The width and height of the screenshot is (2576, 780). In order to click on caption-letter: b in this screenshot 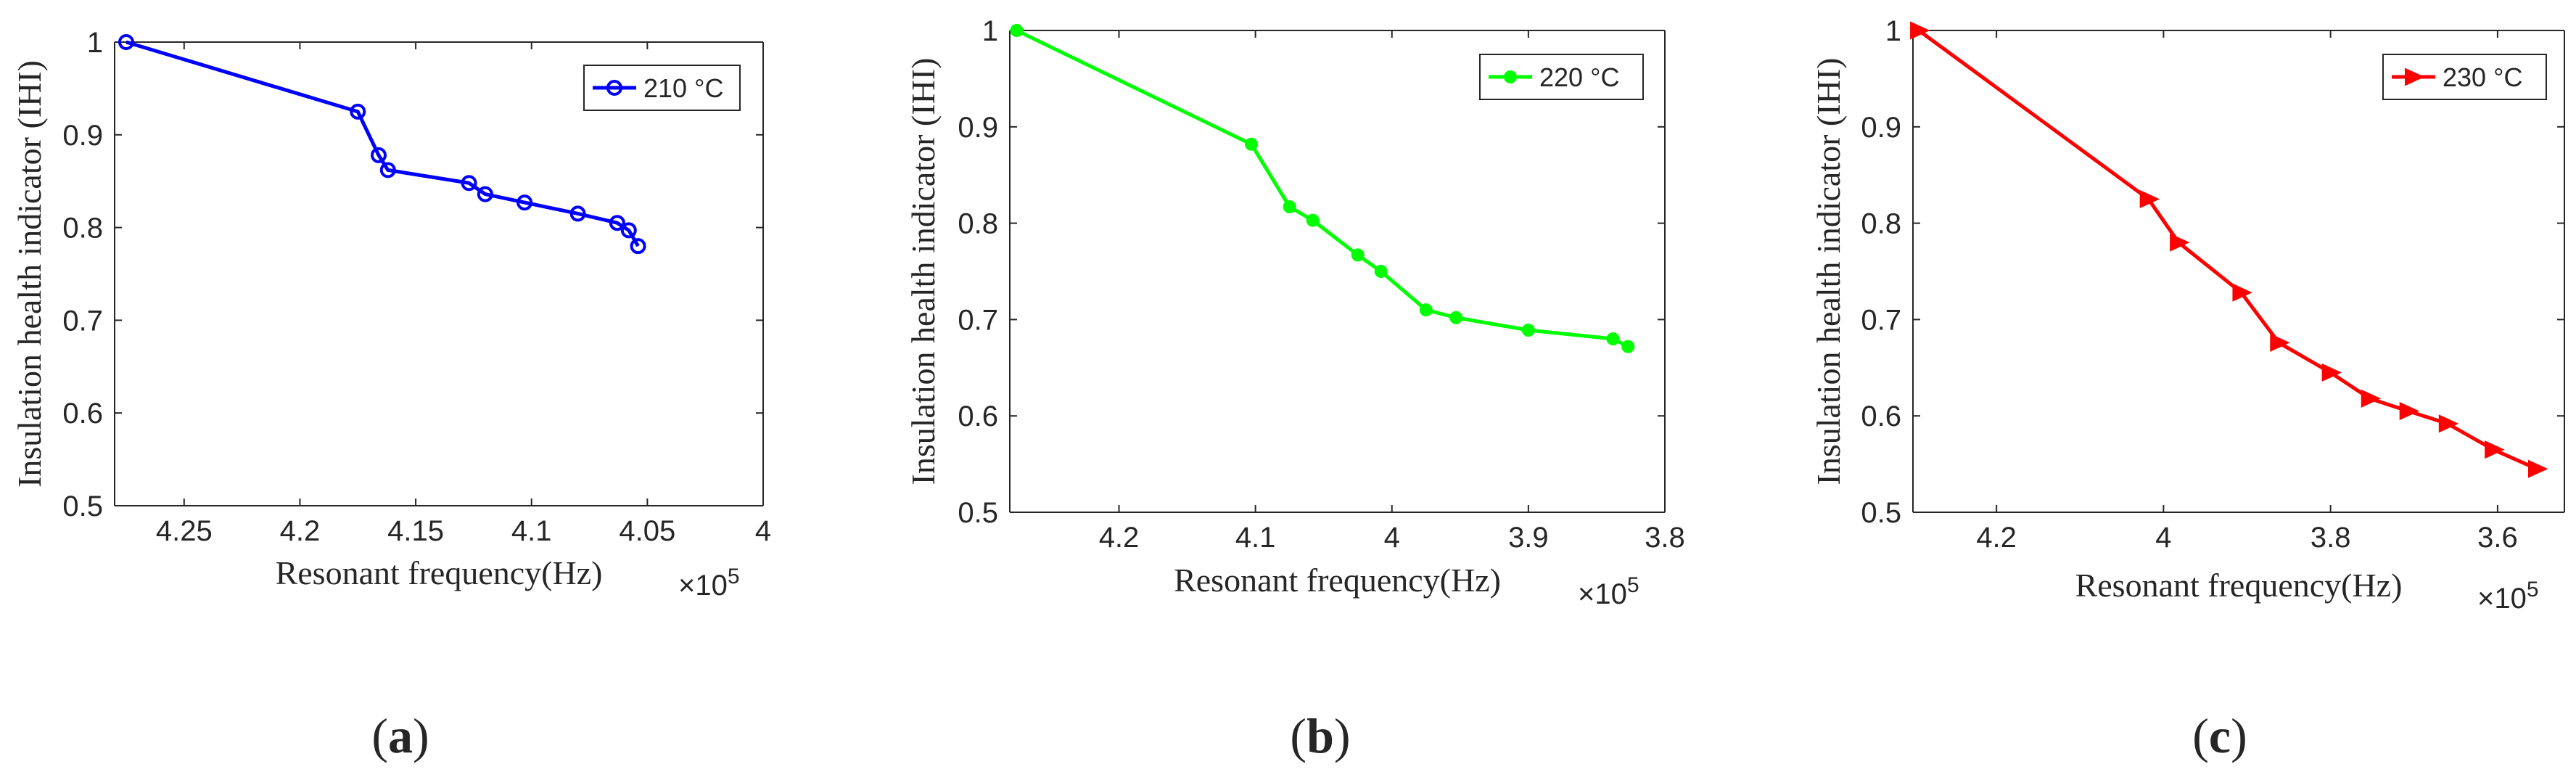, I will do `click(1320, 736)`.